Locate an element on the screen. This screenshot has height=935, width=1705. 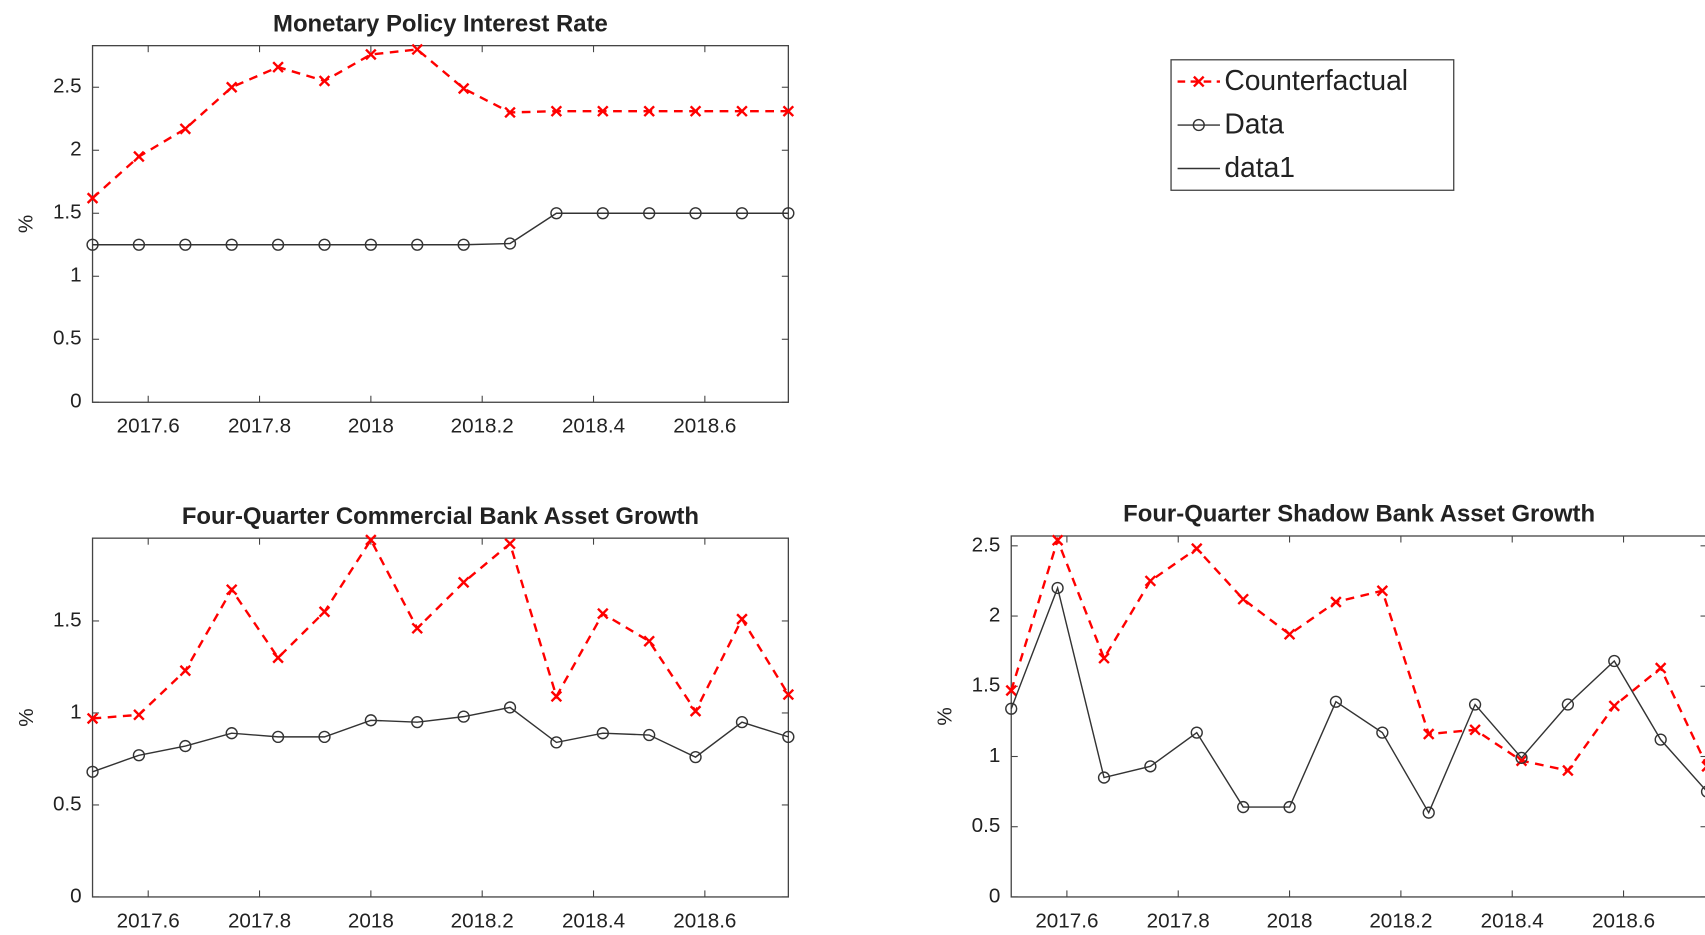
legend-label: Counterfactual is located at coordinates (1316, 80).